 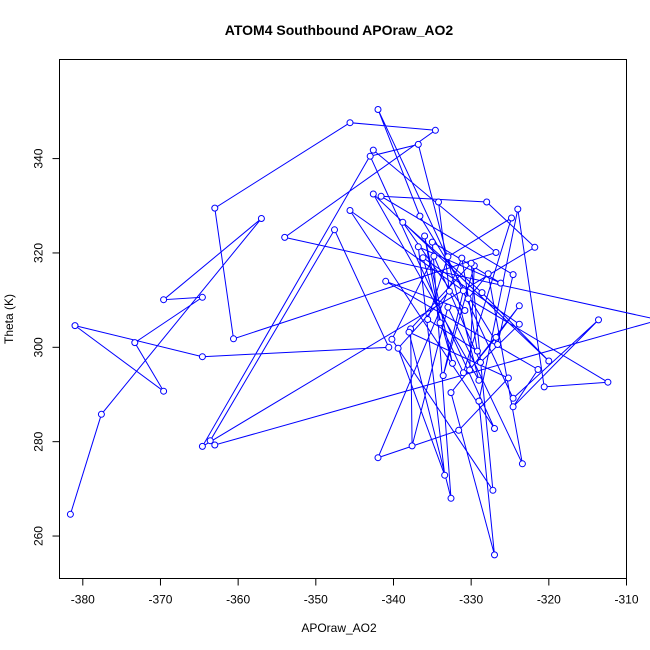 I want to click on x-axis: -380 -370 -360 -350 -340 -330 -320 -310, so click(x=355, y=592).